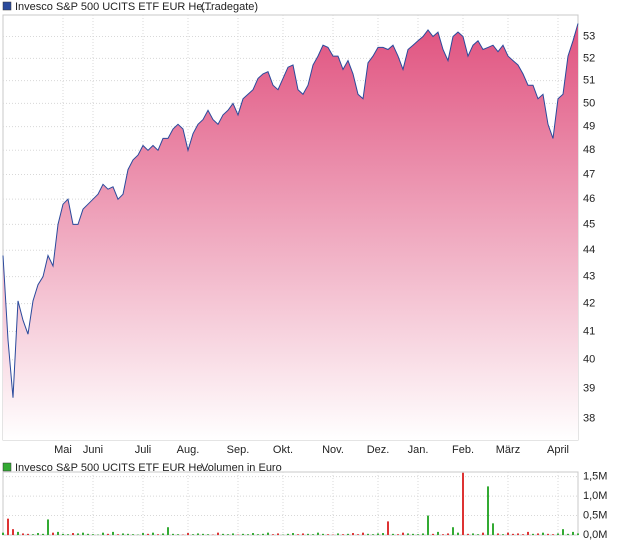  I want to click on y-tick-label: 0,5M, so click(595, 515).